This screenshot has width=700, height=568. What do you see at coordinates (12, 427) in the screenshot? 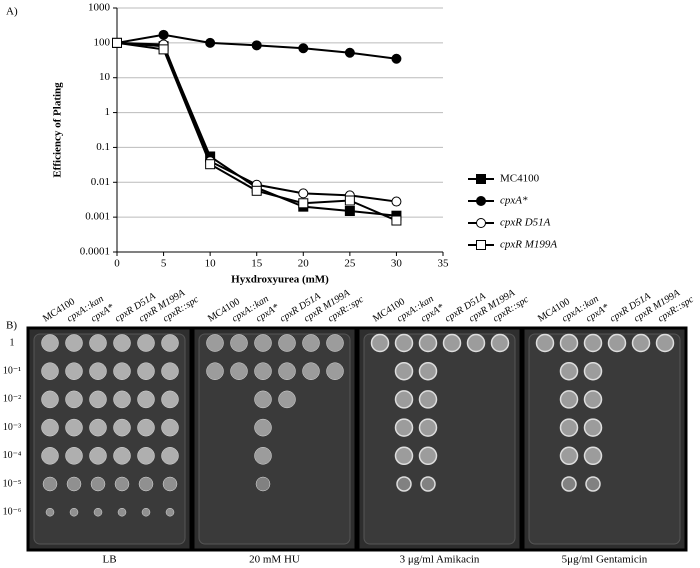
I see `row-label: 10⁻³` at bounding box center [12, 427].